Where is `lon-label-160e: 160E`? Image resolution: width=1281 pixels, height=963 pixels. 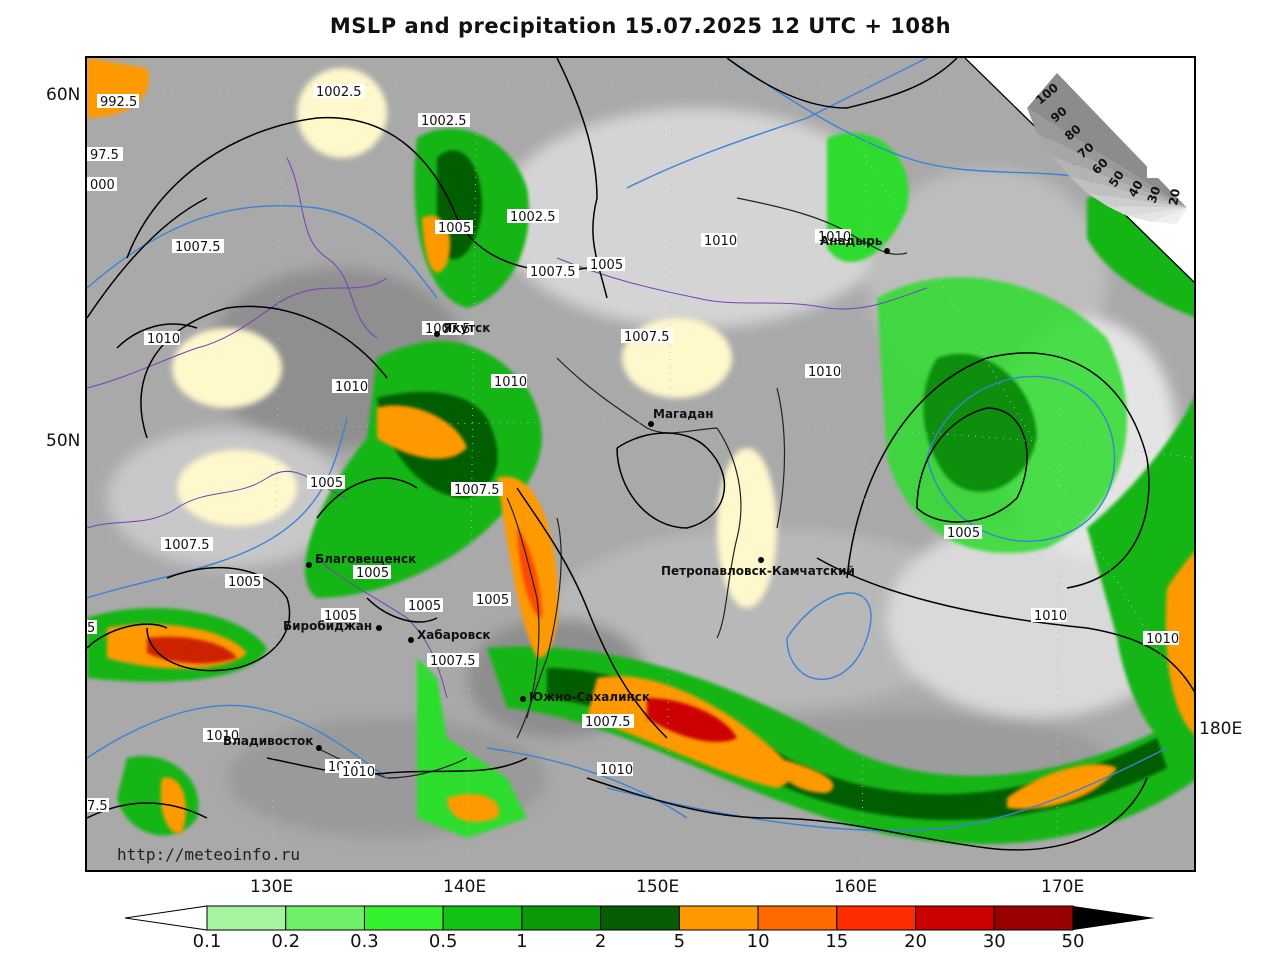 lon-label-160e: 160E is located at coordinates (856, 887).